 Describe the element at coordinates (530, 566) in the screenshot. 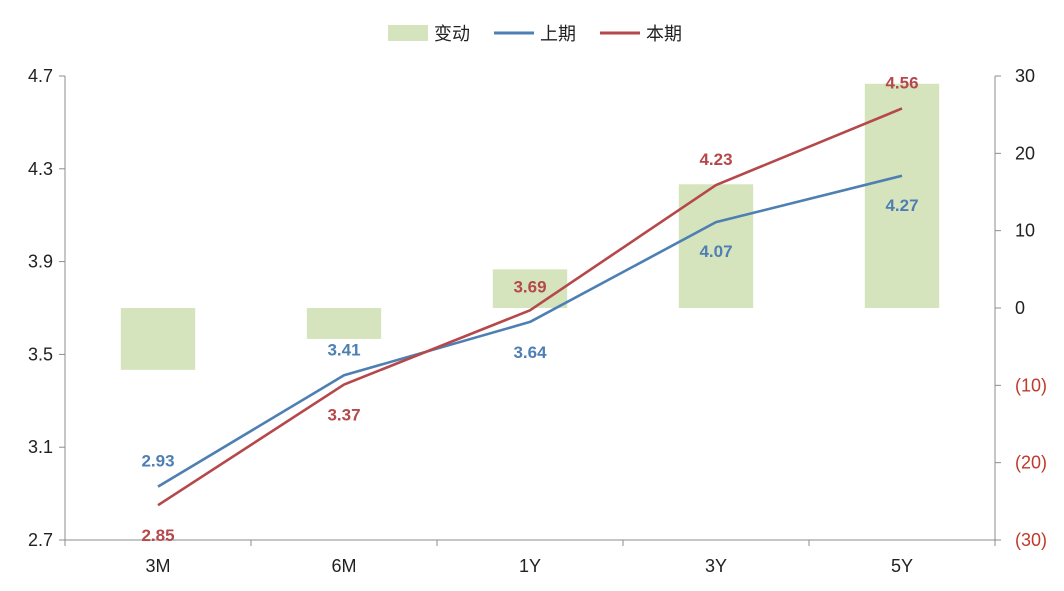

I see `x-tick-label: 1Y` at that location.